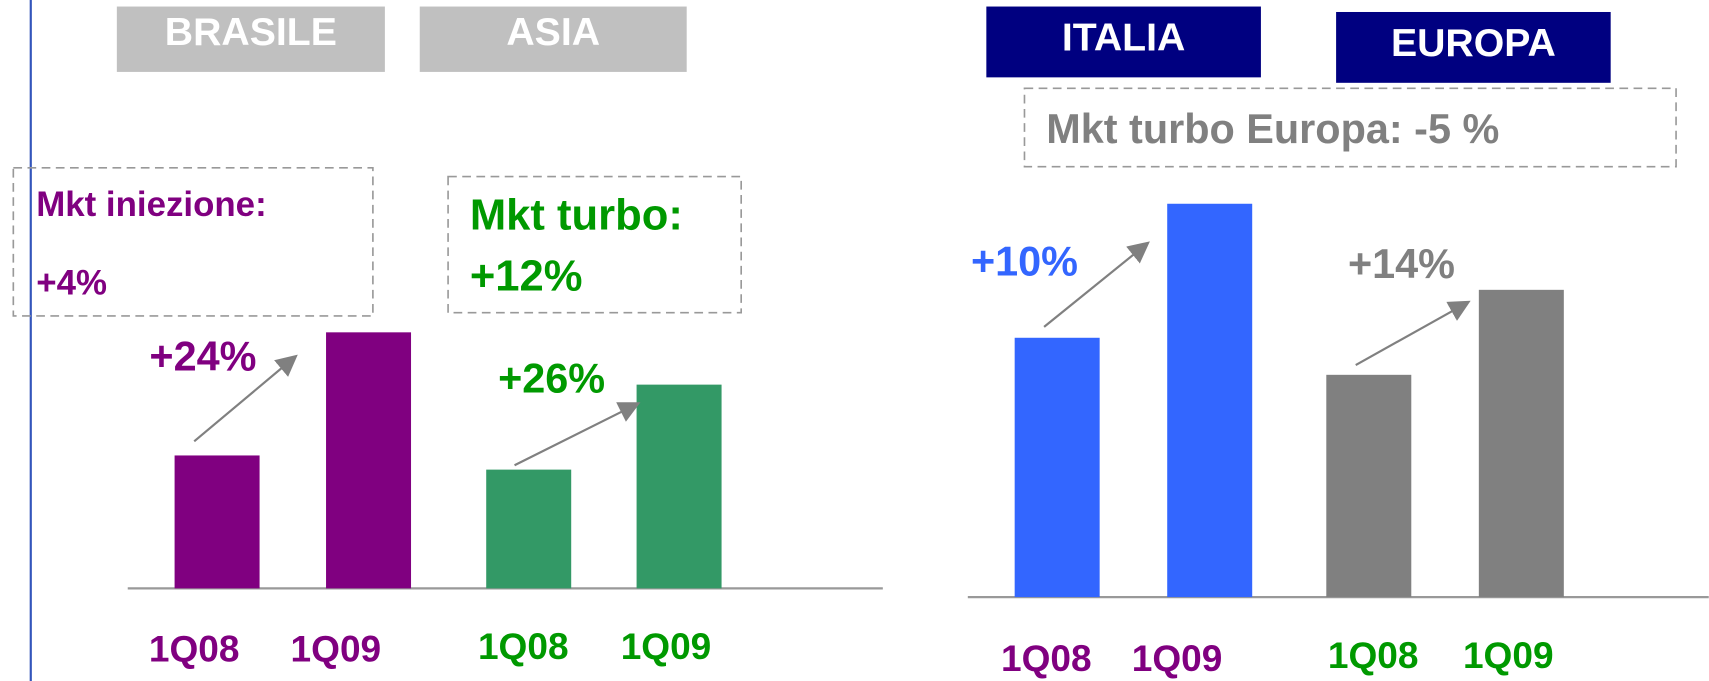 The height and width of the screenshot is (681, 1709). Describe the element at coordinates (1272, 129) in the screenshot. I see `mkt-note: Mkt turbo Europa: -5 %` at that location.